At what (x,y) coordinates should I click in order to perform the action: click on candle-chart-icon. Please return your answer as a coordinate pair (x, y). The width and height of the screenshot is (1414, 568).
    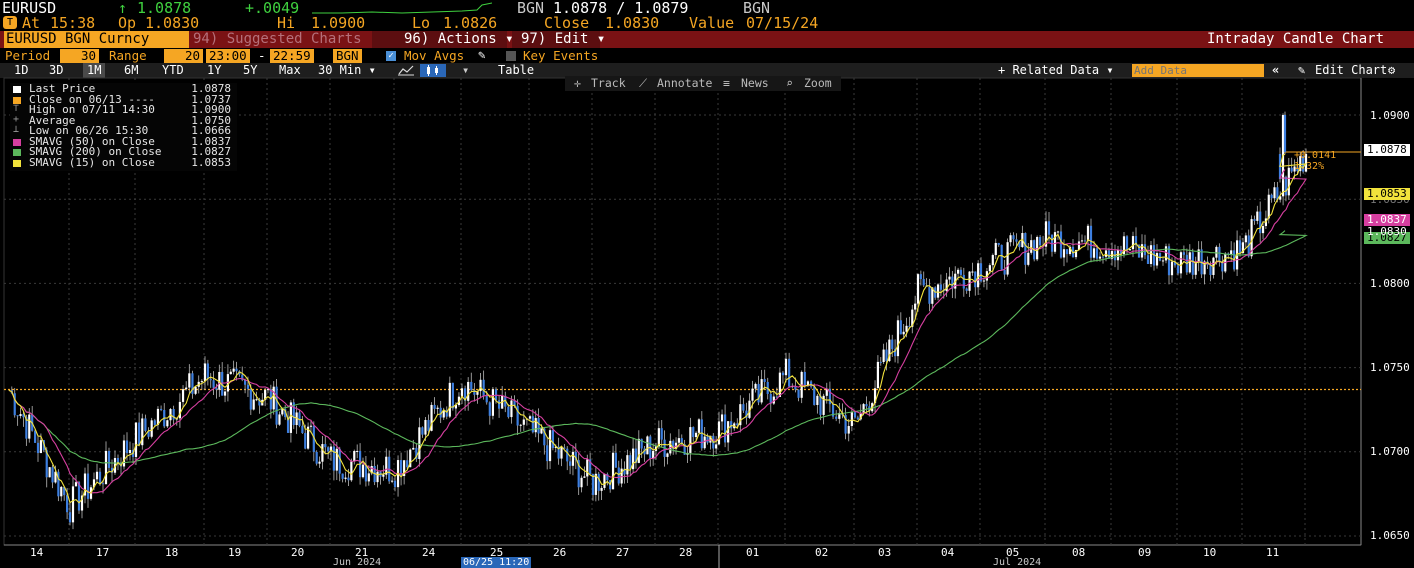
    Looking at the image, I should click on (433, 70).